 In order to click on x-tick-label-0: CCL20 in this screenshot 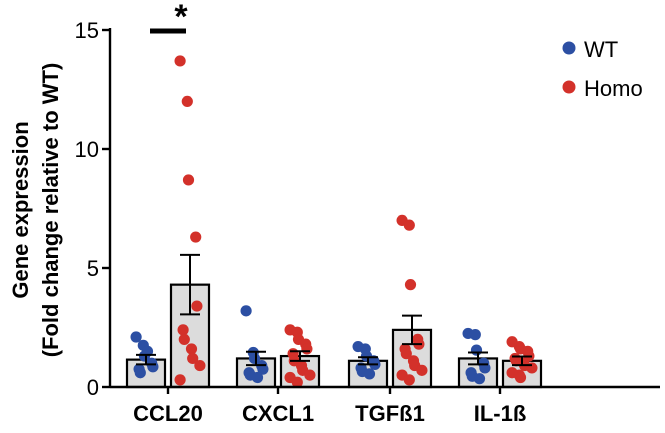, I will do `click(168, 413)`.